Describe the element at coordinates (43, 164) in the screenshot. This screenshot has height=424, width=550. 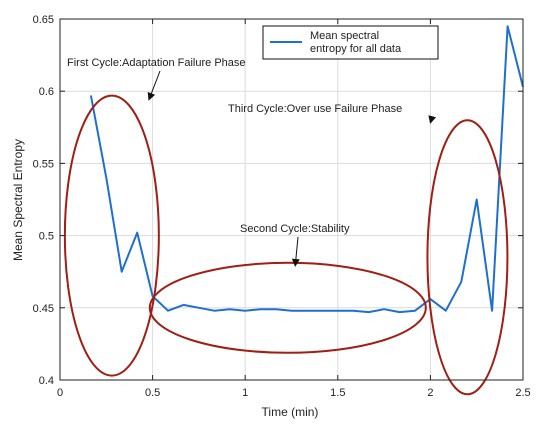
I see `y-tick-label: 0.55` at that location.